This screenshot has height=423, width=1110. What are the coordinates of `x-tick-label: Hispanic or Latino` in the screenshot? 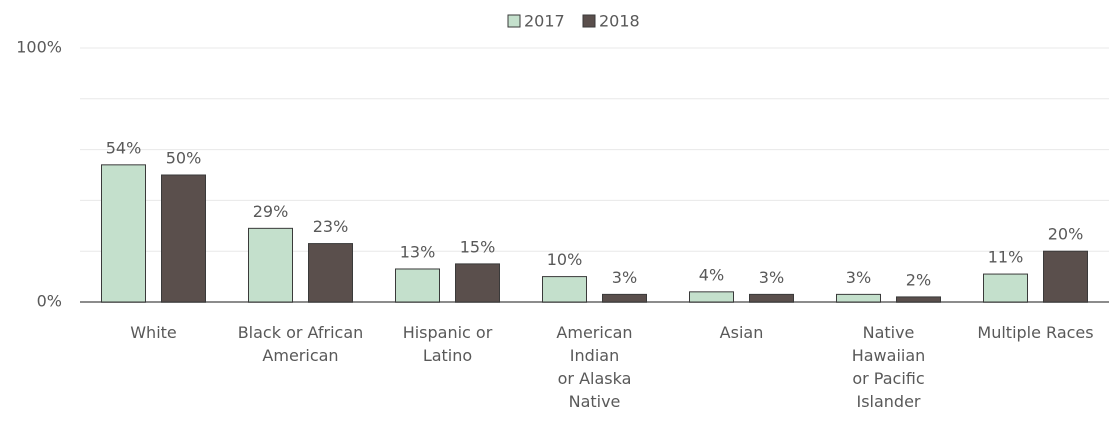 It's located at (447, 344).